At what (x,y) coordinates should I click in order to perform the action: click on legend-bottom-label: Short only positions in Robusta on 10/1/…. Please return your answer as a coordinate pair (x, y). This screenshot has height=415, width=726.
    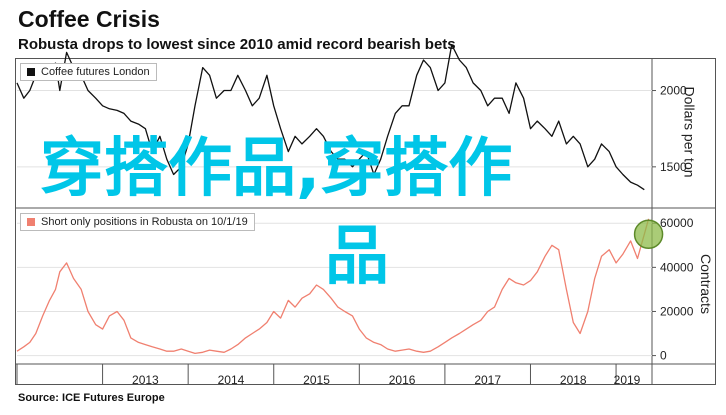
    Looking at the image, I should click on (144, 222).